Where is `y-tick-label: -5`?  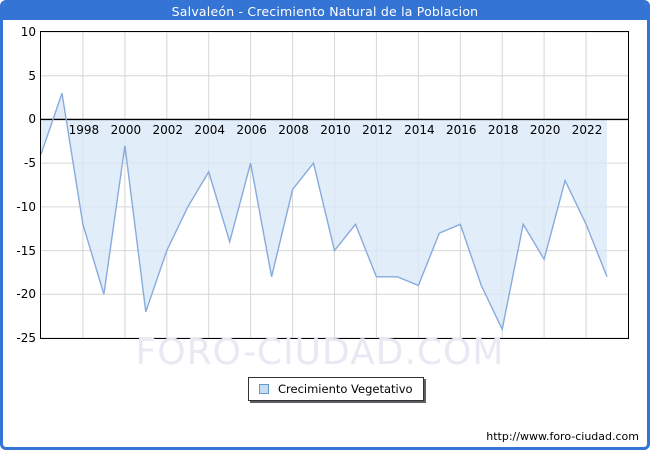
y-tick-label: -5 is located at coordinates (30, 163).